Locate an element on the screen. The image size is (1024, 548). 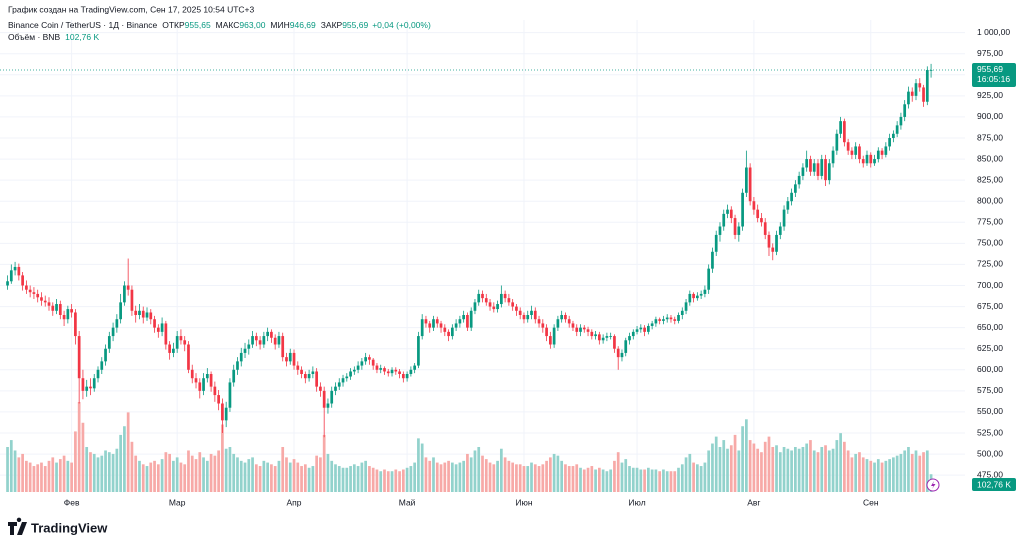
y-tick-label: 500,00 is located at coordinates (990, 453).